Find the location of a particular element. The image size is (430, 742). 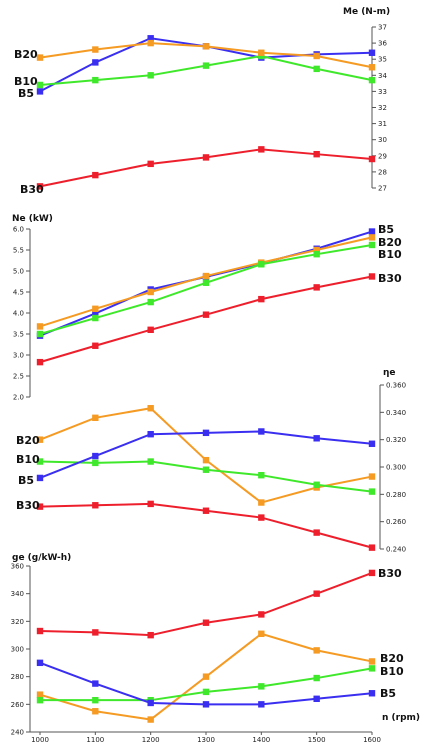

y-tick-label: 320 is located at coordinates (17, 622).